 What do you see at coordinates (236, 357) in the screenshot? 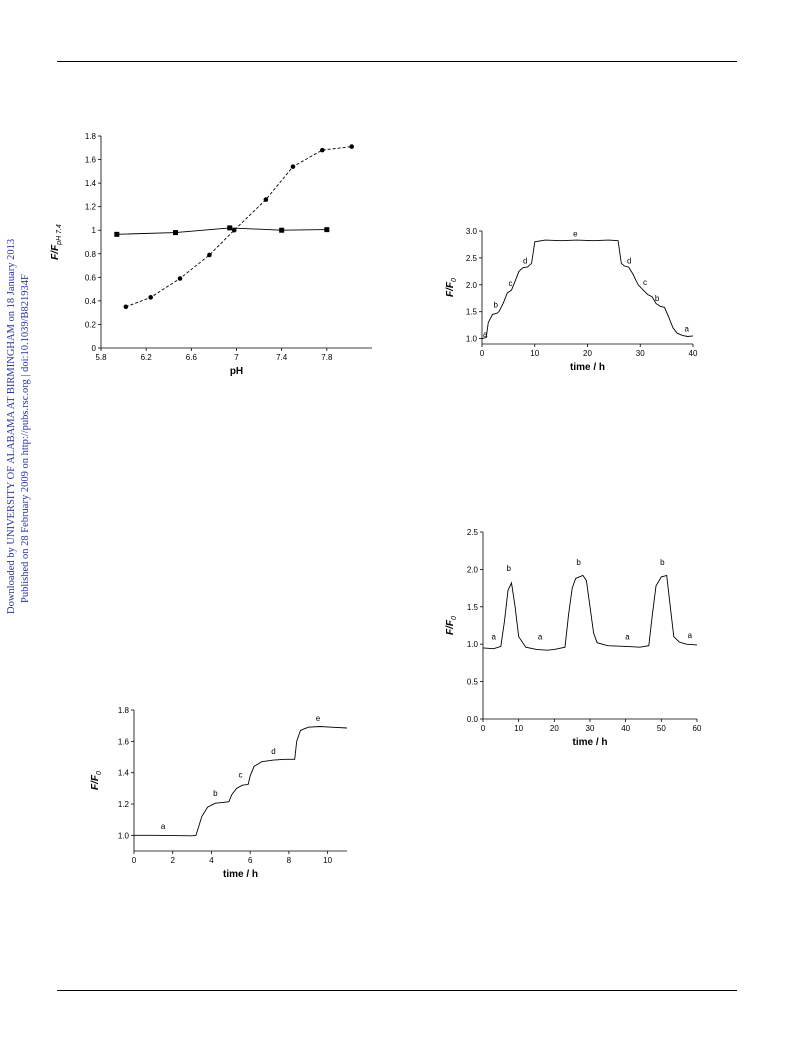
I see `x-tick-label: 7` at bounding box center [236, 357].